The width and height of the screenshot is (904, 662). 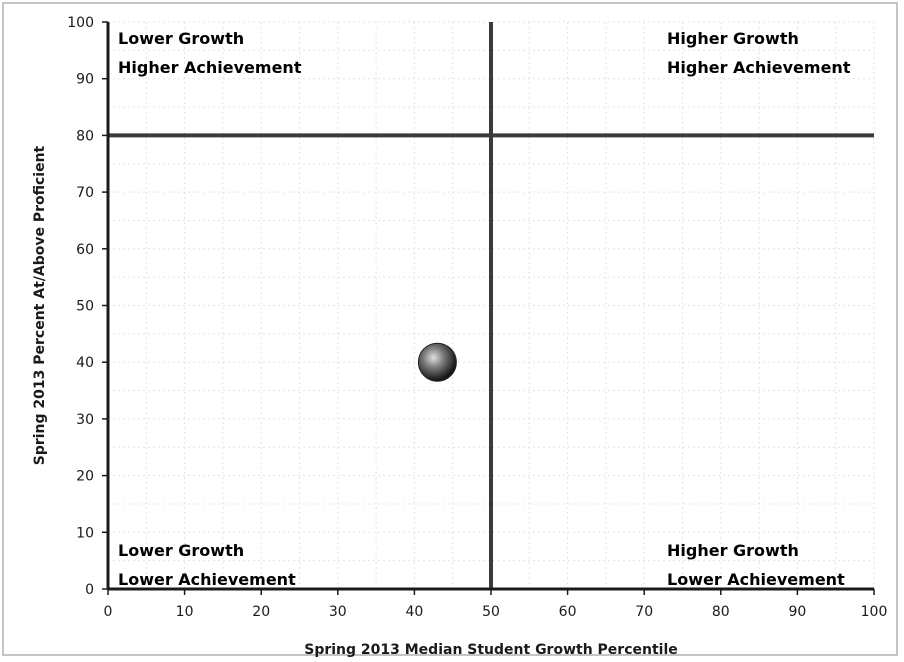 What do you see at coordinates (414, 612) in the screenshot?
I see `x-tick-label: 40` at bounding box center [414, 612].